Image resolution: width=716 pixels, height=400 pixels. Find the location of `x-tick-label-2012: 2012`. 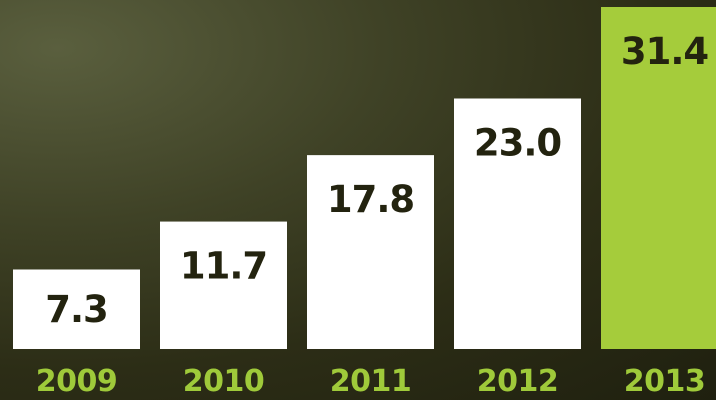

x-tick-label-2012: 2012 is located at coordinates (518, 381).